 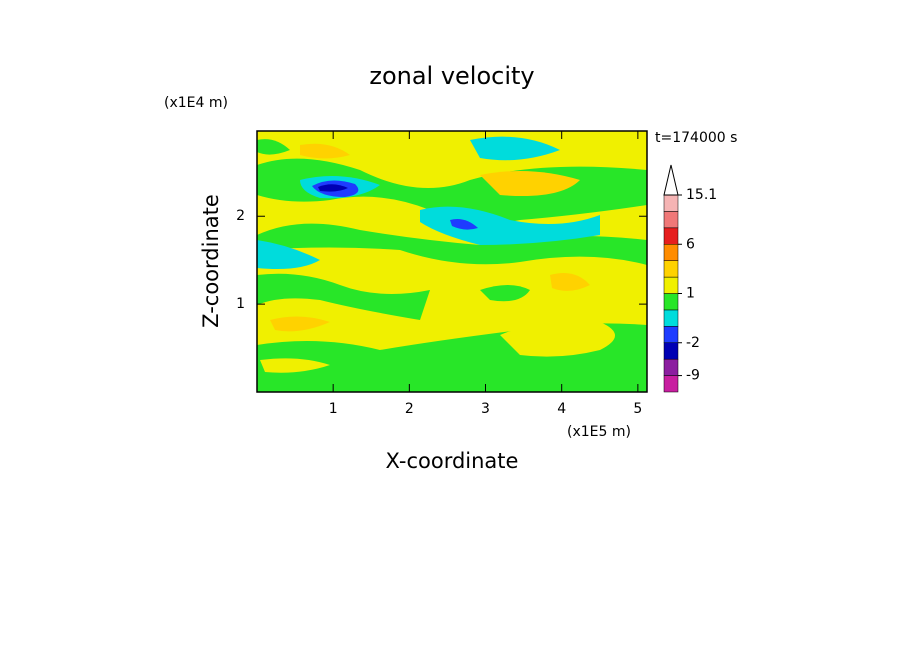 What do you see at coordinates (240, 304) in the screenshot?
I see `y-tick-label: 1` at bounding box center [240, 304].